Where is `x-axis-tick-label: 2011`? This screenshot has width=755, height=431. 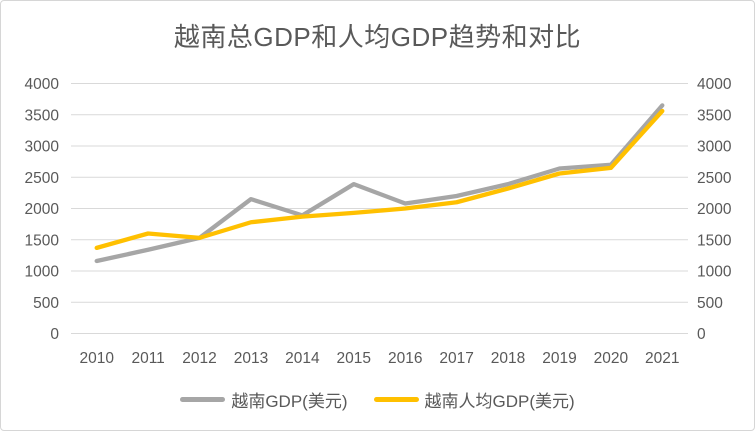
x-axis-tick-label: 2011 is located at coordinates (147, 358).